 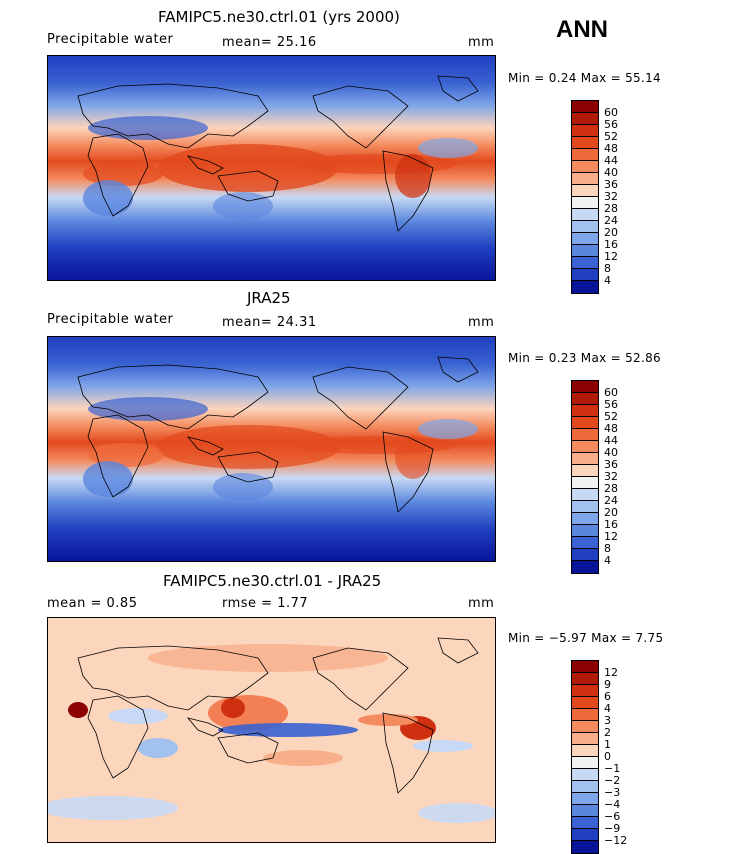 What do you see at coordinates (612, 828) in the screenshot?
I see `panel3-colorbar-tick-label: −9` at bounding box center [612, 828].